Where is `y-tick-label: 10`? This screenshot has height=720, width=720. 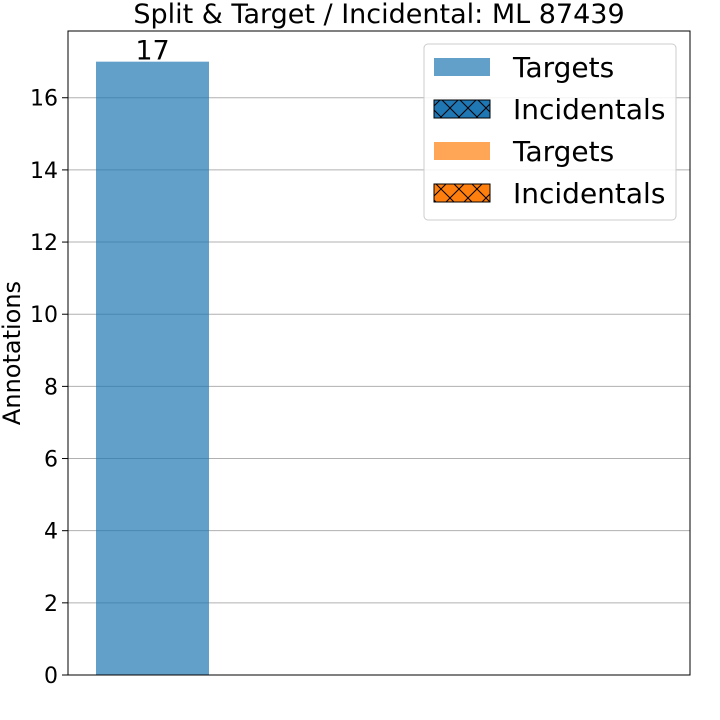 y-tick-label: 10 is located at coordinates (44, 315).